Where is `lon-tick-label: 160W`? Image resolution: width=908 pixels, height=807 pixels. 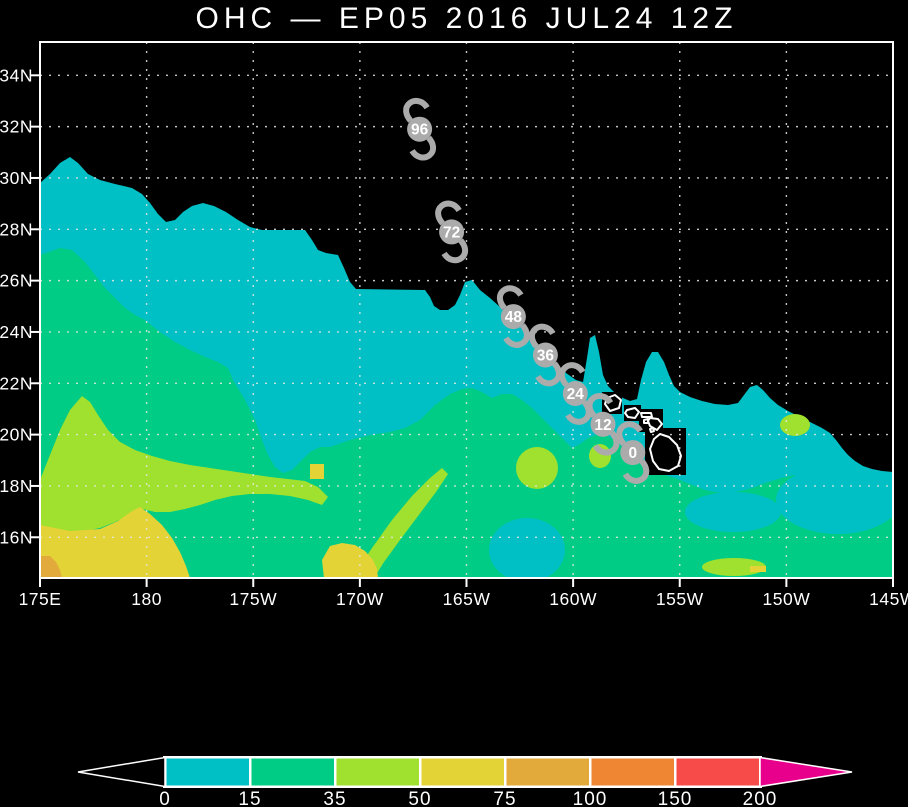 lon-tick-label: 160W is located at coordinates (573, 599).